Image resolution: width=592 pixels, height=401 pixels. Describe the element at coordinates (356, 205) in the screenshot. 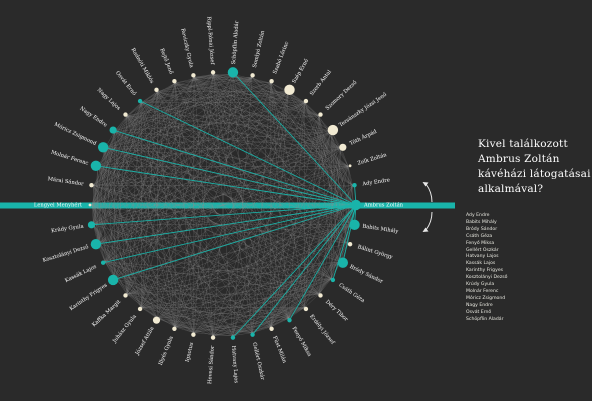

I see `focus-node` at that location.